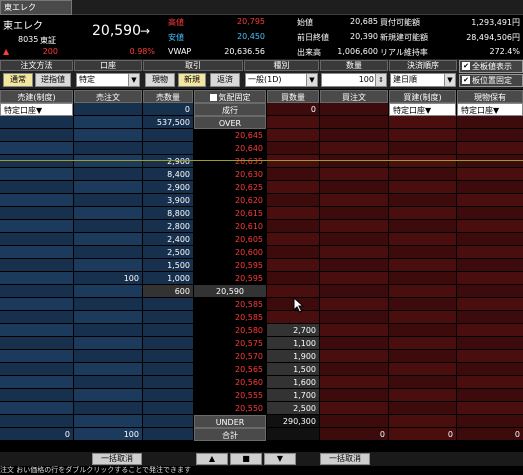 The width and height of the screenshot is (523, 475). I want to click on cancel-all-sell-button: 一括取消, so click(117, 459).